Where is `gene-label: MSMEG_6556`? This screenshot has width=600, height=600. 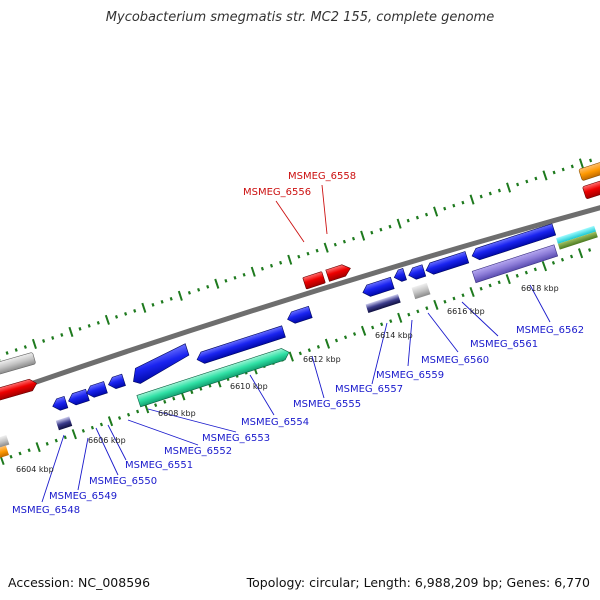 gene-label: MSMEG_6556 is located at coordinates (277, 192).